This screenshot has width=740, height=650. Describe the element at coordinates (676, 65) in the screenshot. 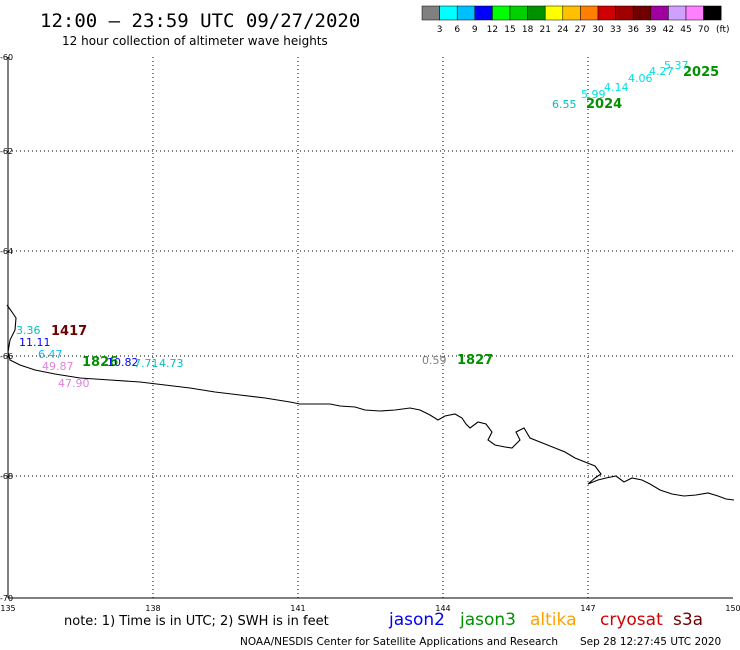

I see `wave-height-value: 5.37` at that location.